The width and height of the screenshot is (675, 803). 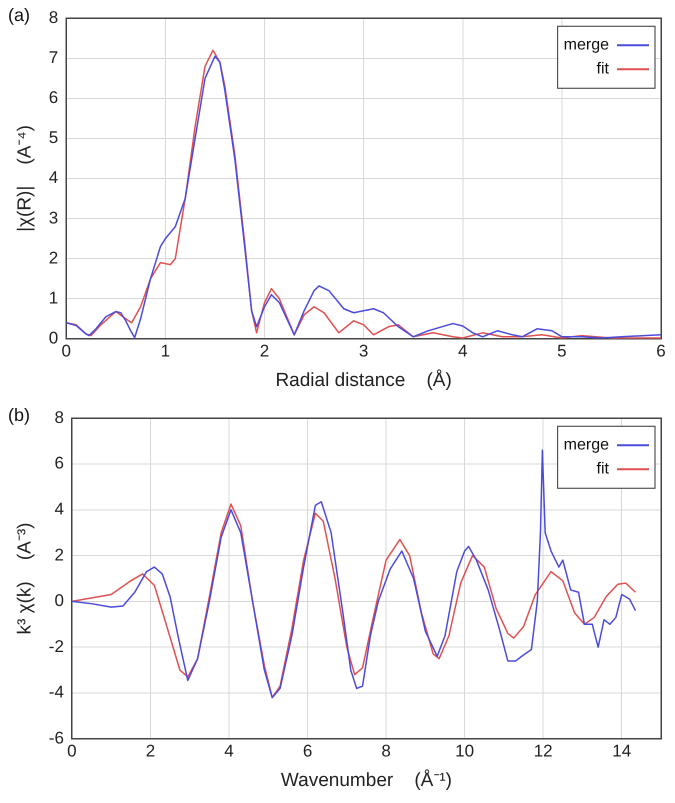 I want to click on x-tick-label: 10, so click(x=464, y=751).